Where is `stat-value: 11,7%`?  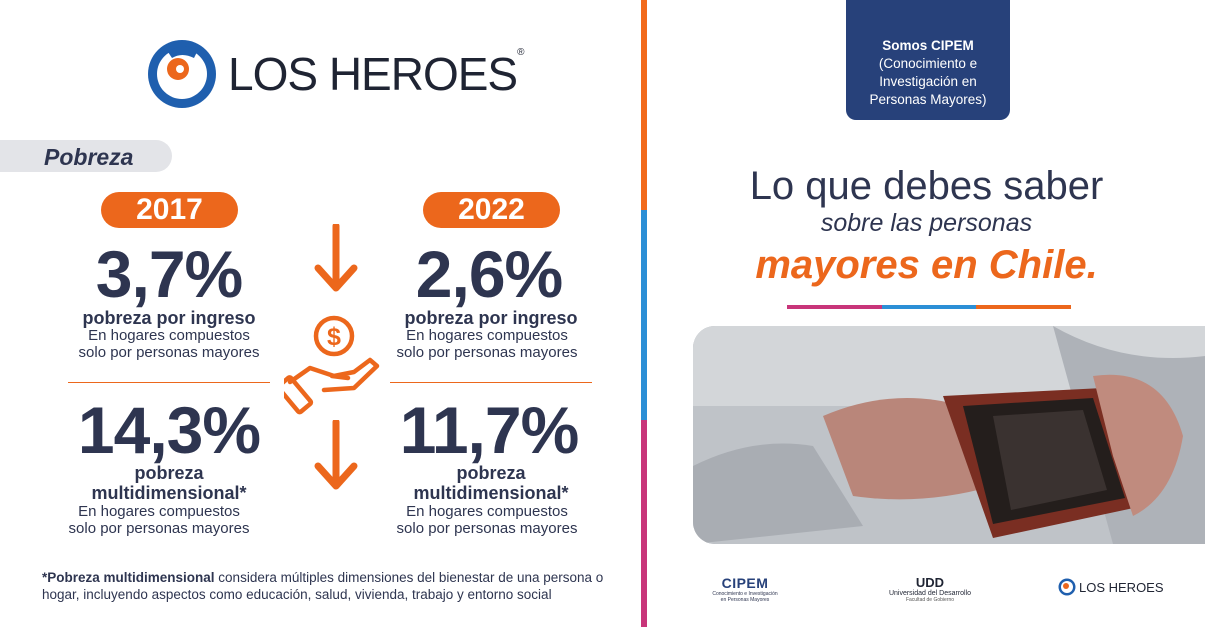
stat-value: 11,7% is located at coordinates (489, 430).